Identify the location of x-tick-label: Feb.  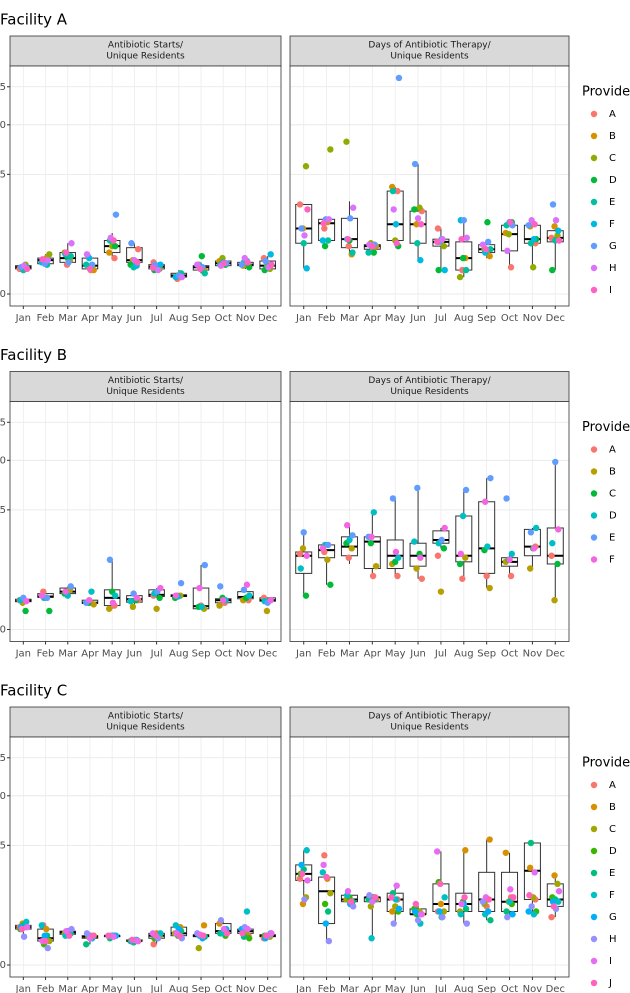
(46, 654).